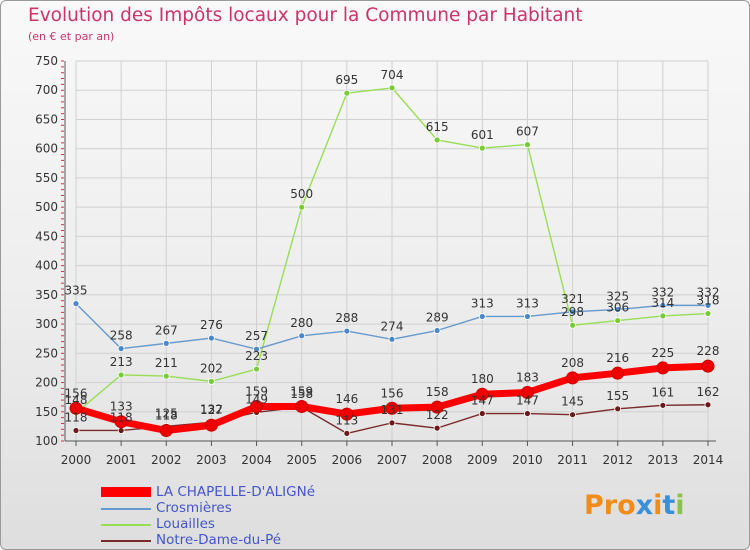 Image resolution: width=750 pixels, height=550 pixels. Describe the element at coordinates (126, 492) in the screenshot. I see `legend-swatch-main` at that location.